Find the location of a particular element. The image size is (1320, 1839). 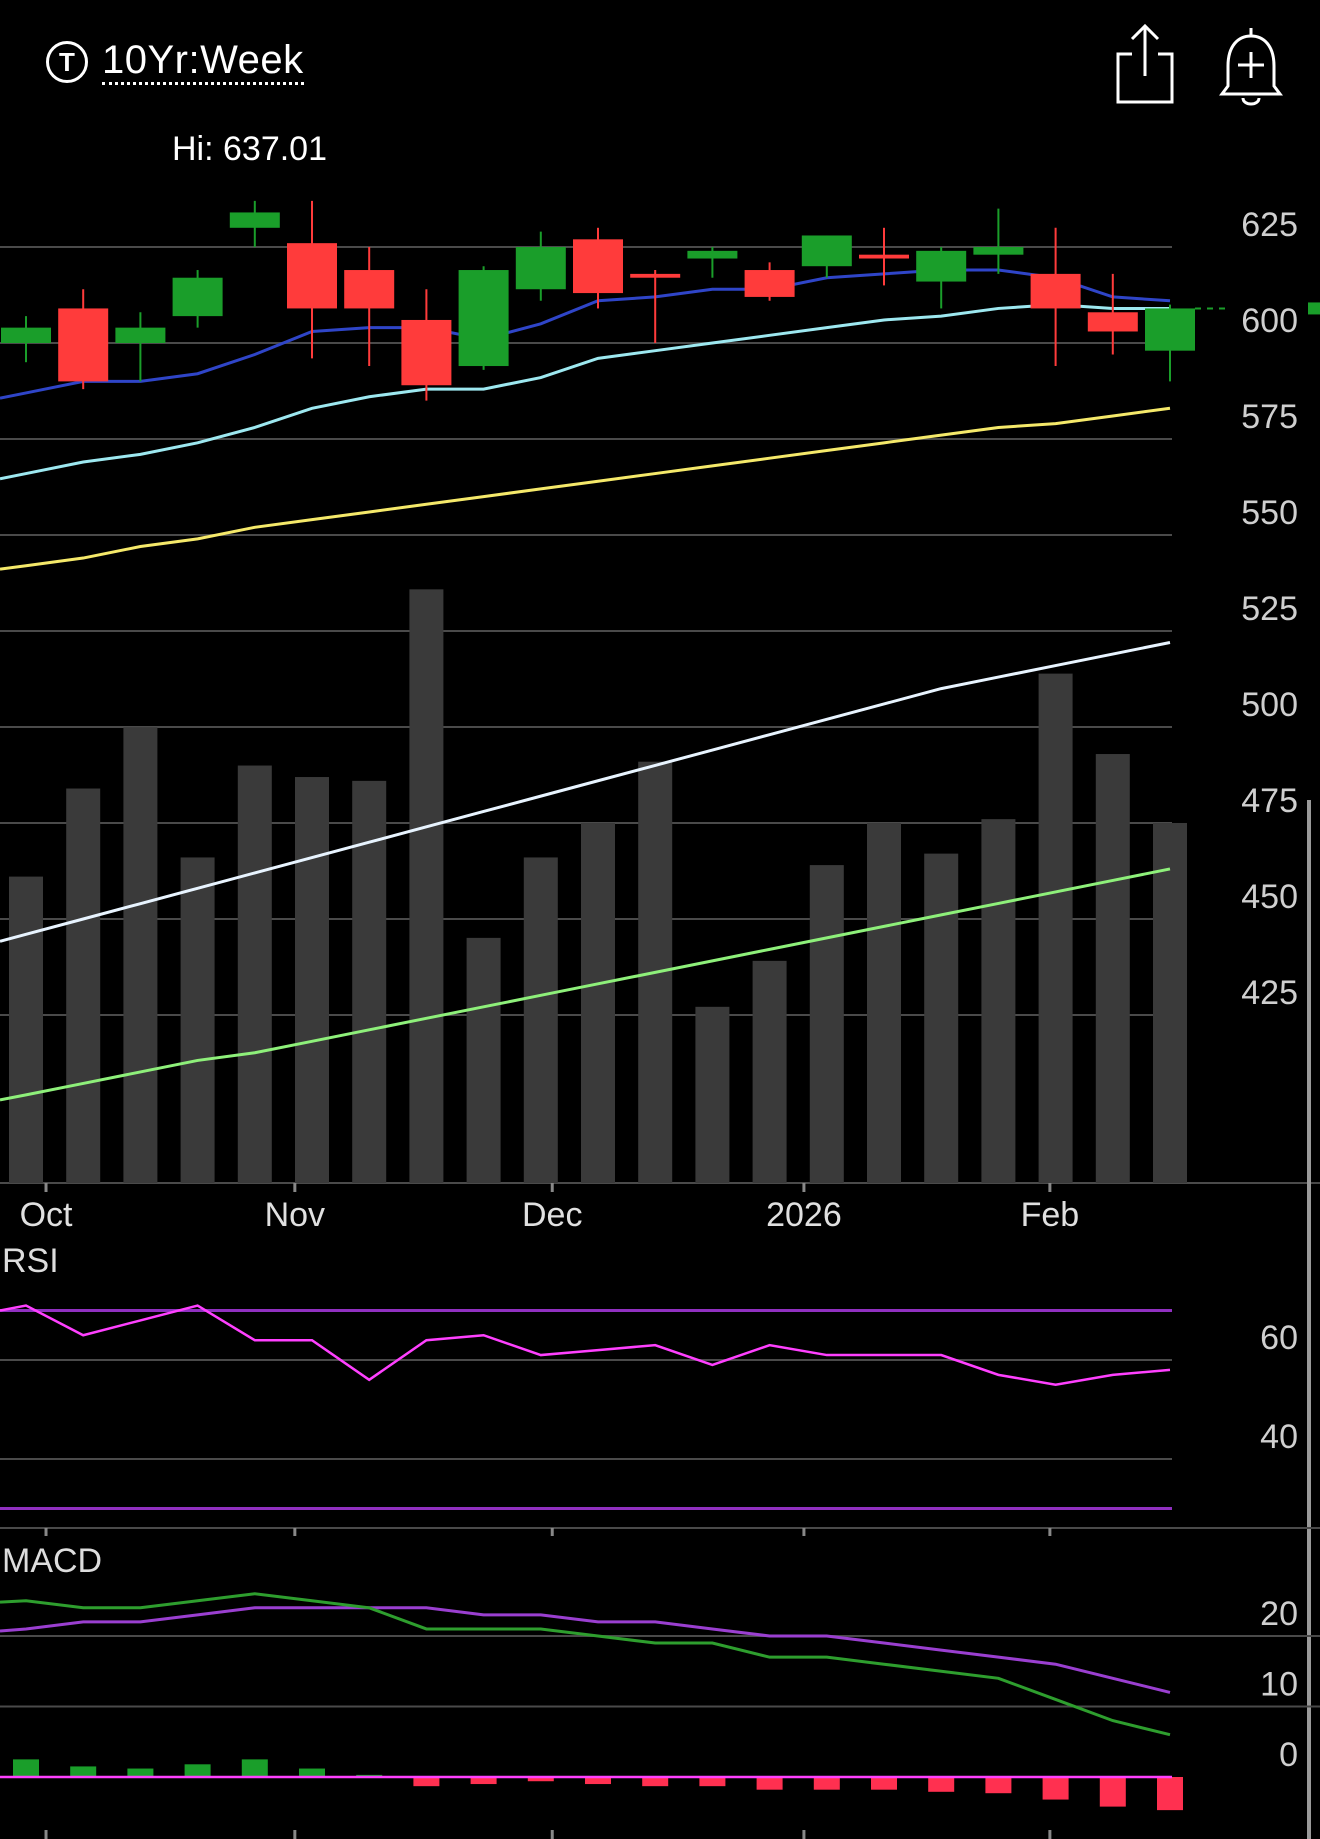

macd-histogram is located at coordinates (598, 1785).